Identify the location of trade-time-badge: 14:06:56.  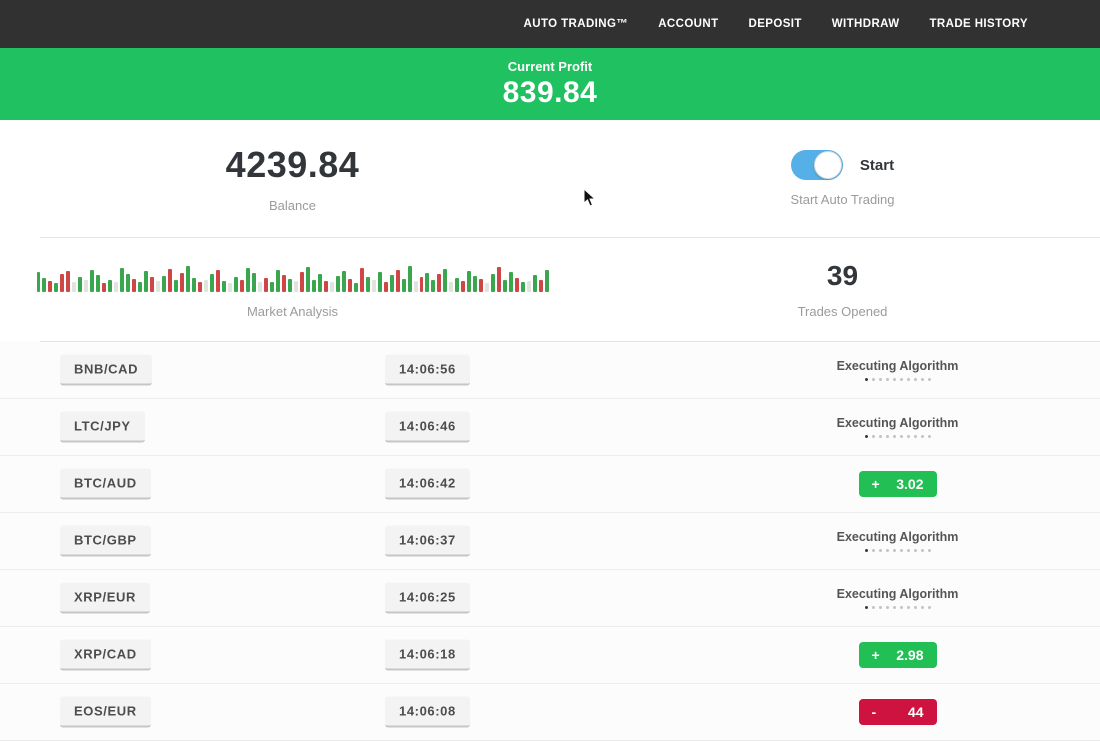
(427, 370).